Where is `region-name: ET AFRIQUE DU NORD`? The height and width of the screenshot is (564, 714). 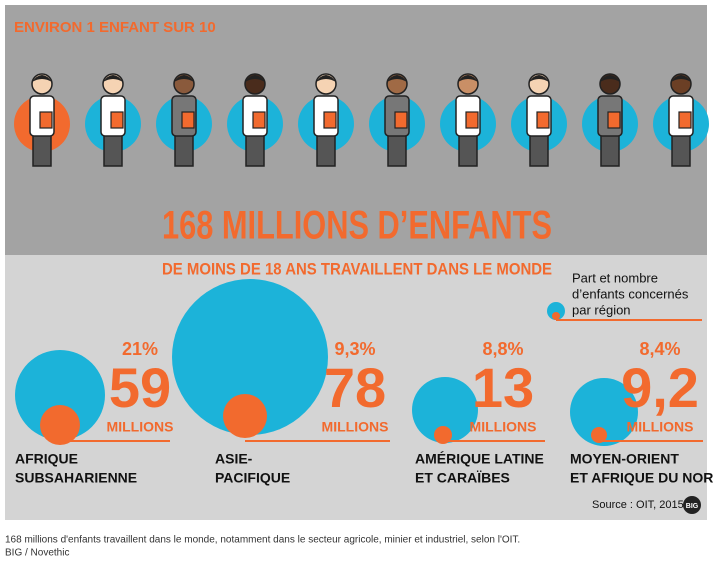 region-name: ET AFRIQUE DU NORD is located at coordinates (642, 478).